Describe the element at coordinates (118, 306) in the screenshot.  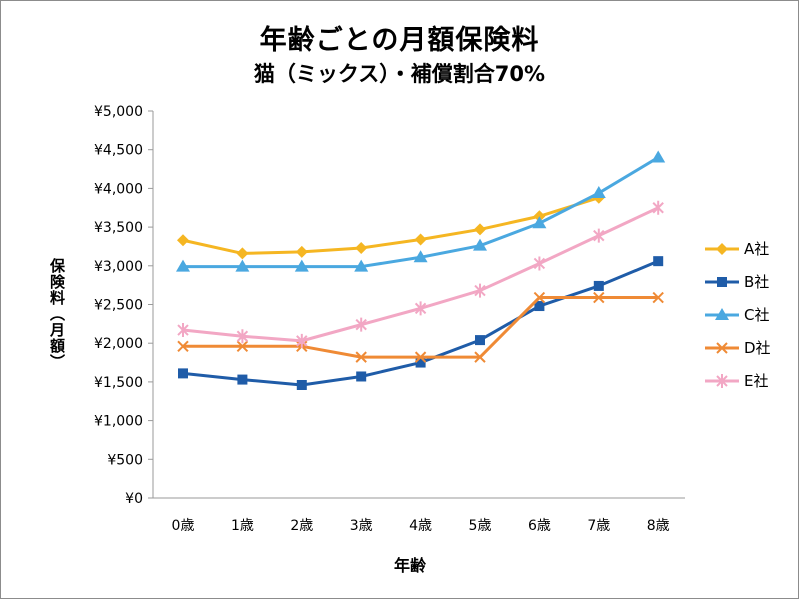
I see `y-tick-label: ¥2,500` at that location.